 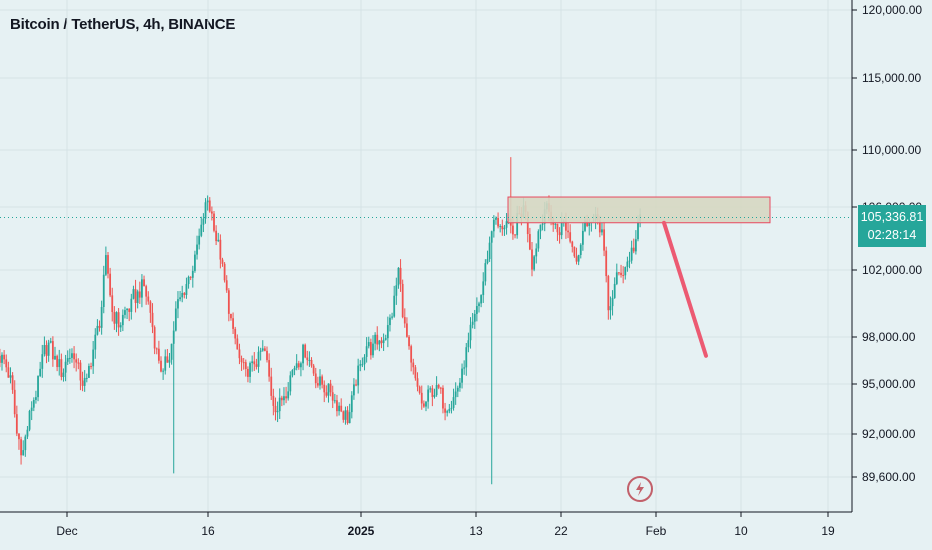 What do you see at coordinates (640, 489) in the screenshot?
I see `lightning-bolt-icon` at bounding box center [640, 489].